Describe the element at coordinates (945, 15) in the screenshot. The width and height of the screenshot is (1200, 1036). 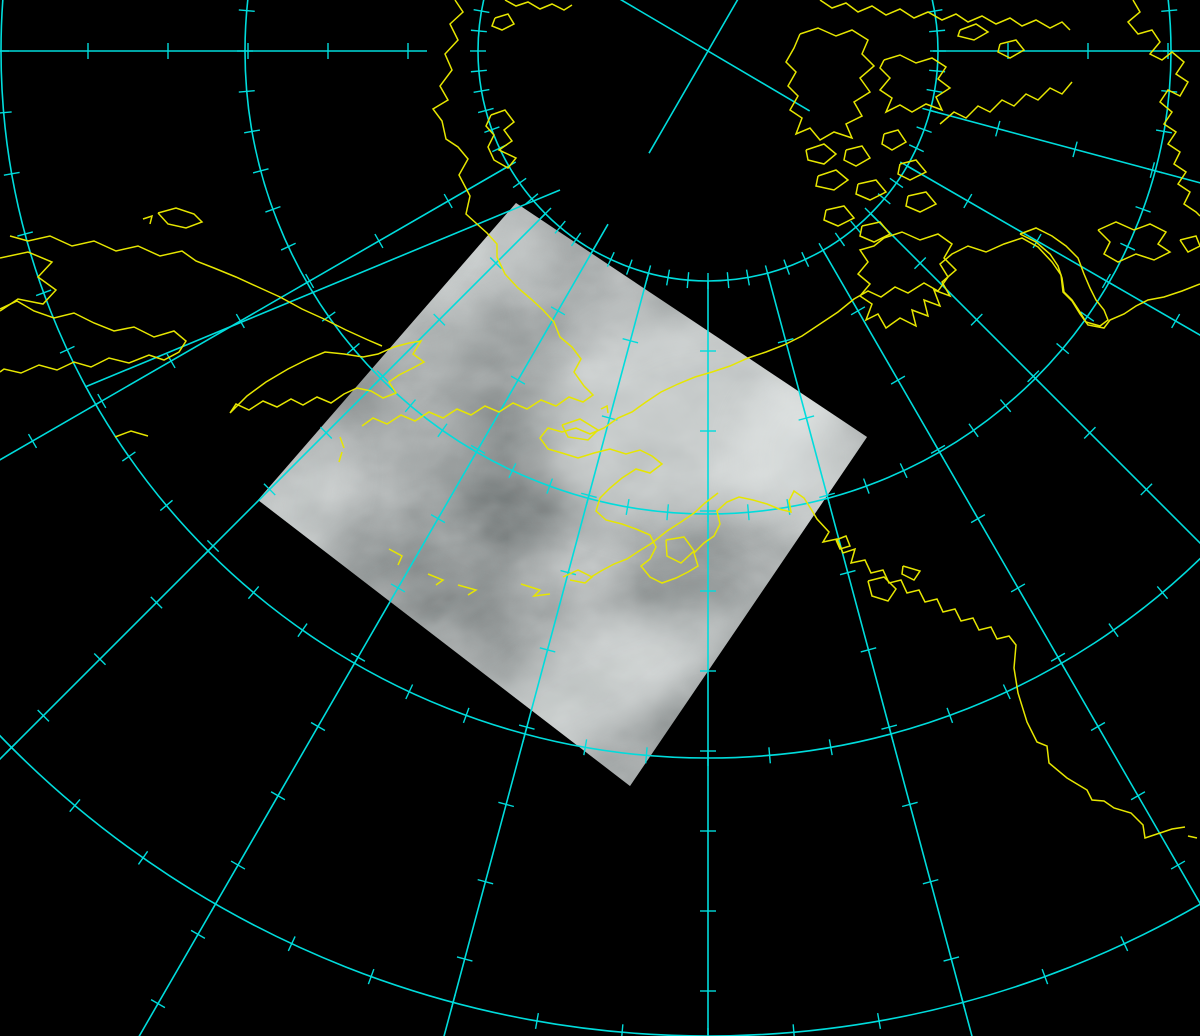
I see `coastline-arctic-islands-top-coast` at that location.